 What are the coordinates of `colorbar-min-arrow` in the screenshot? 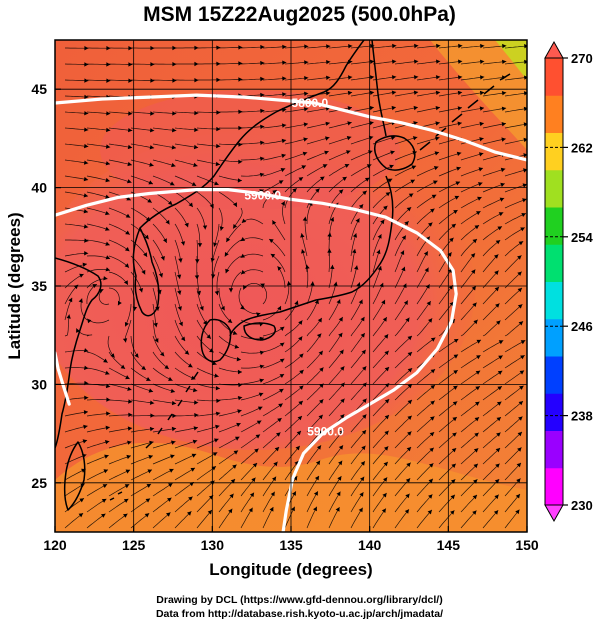 It's located at (554, 513).